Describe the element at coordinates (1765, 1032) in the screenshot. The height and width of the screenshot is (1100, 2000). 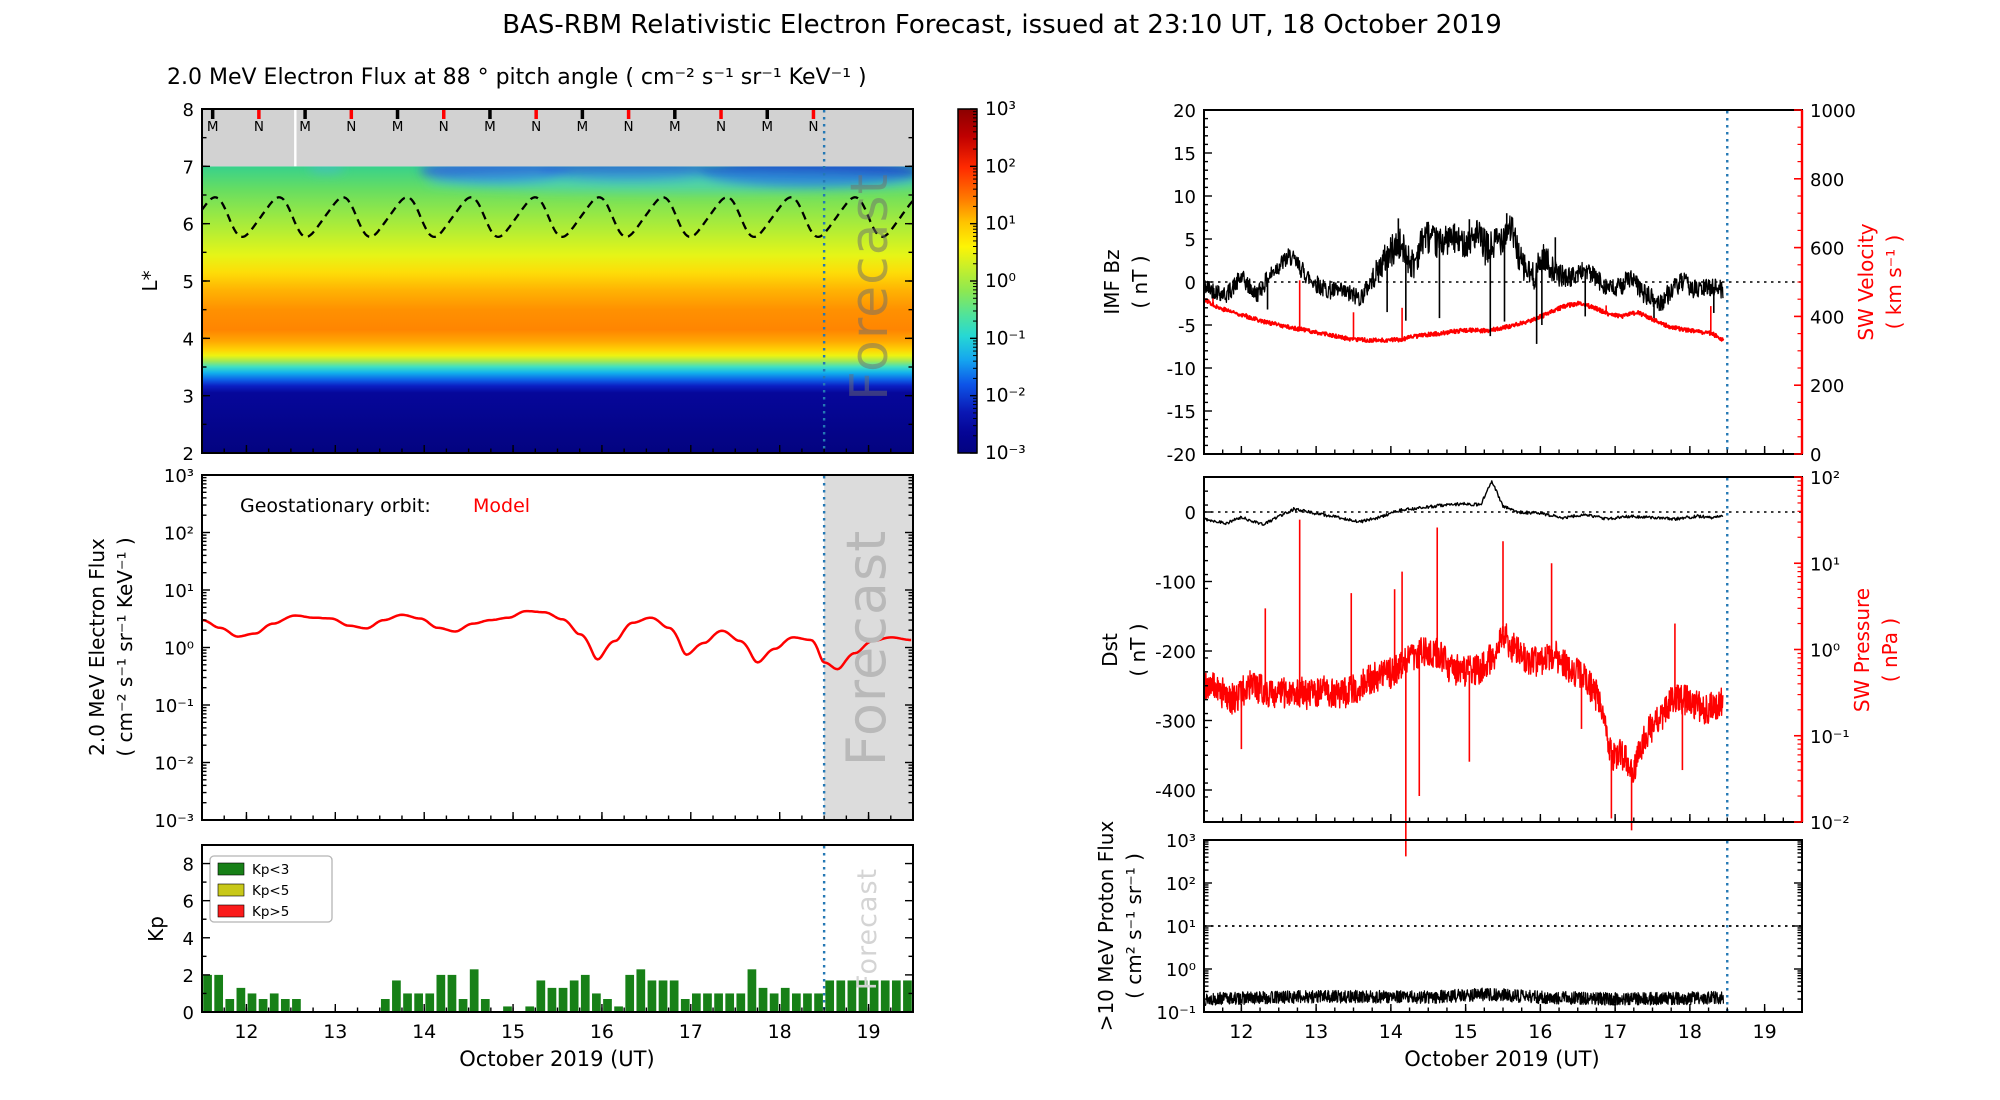
I see `tick-label: 19` at that location.